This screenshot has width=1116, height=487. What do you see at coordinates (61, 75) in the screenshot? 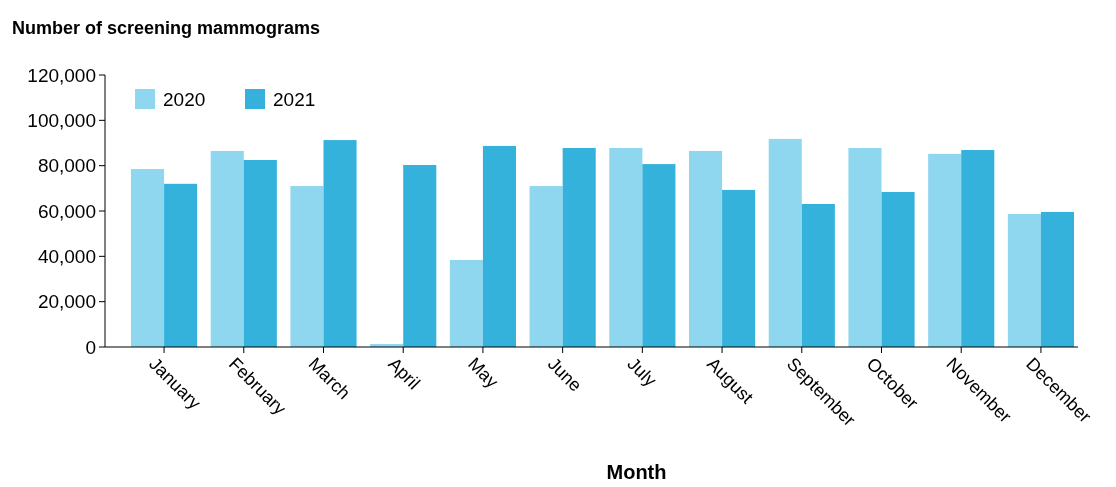
I see `y-tick-label: 120,000` at bounding box center [61, 75].